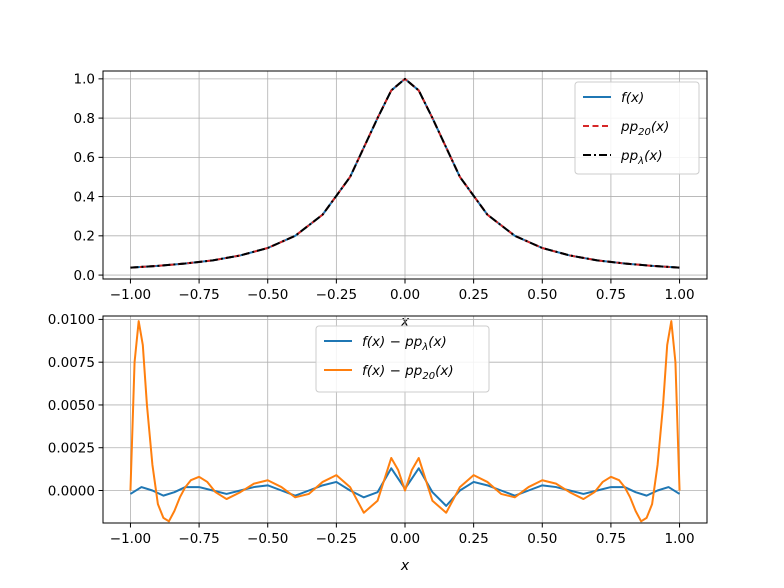 Image resolution: width=784 pixels, height=588 pixels. I want to click on top-legend-label-2: ppλ(x), so click(641, 157).